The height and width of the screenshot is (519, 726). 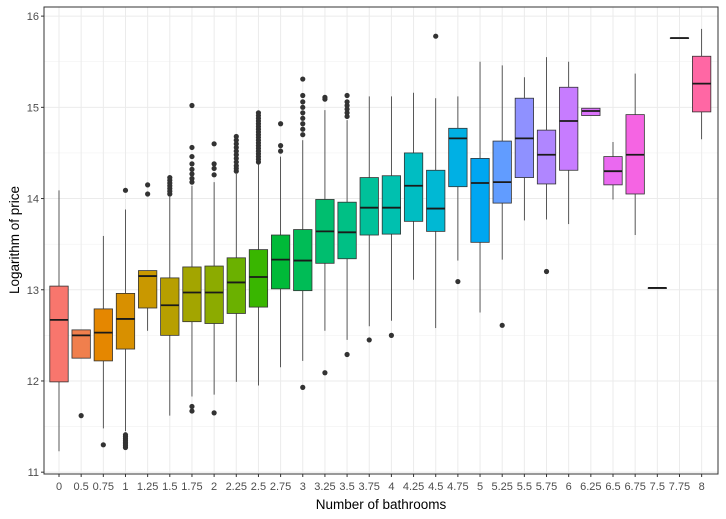 What do you see at coordinates (14, 240) in the screenshot?
I see `y-axis-title: Logarithm of price` at bounding box center [14, 240].